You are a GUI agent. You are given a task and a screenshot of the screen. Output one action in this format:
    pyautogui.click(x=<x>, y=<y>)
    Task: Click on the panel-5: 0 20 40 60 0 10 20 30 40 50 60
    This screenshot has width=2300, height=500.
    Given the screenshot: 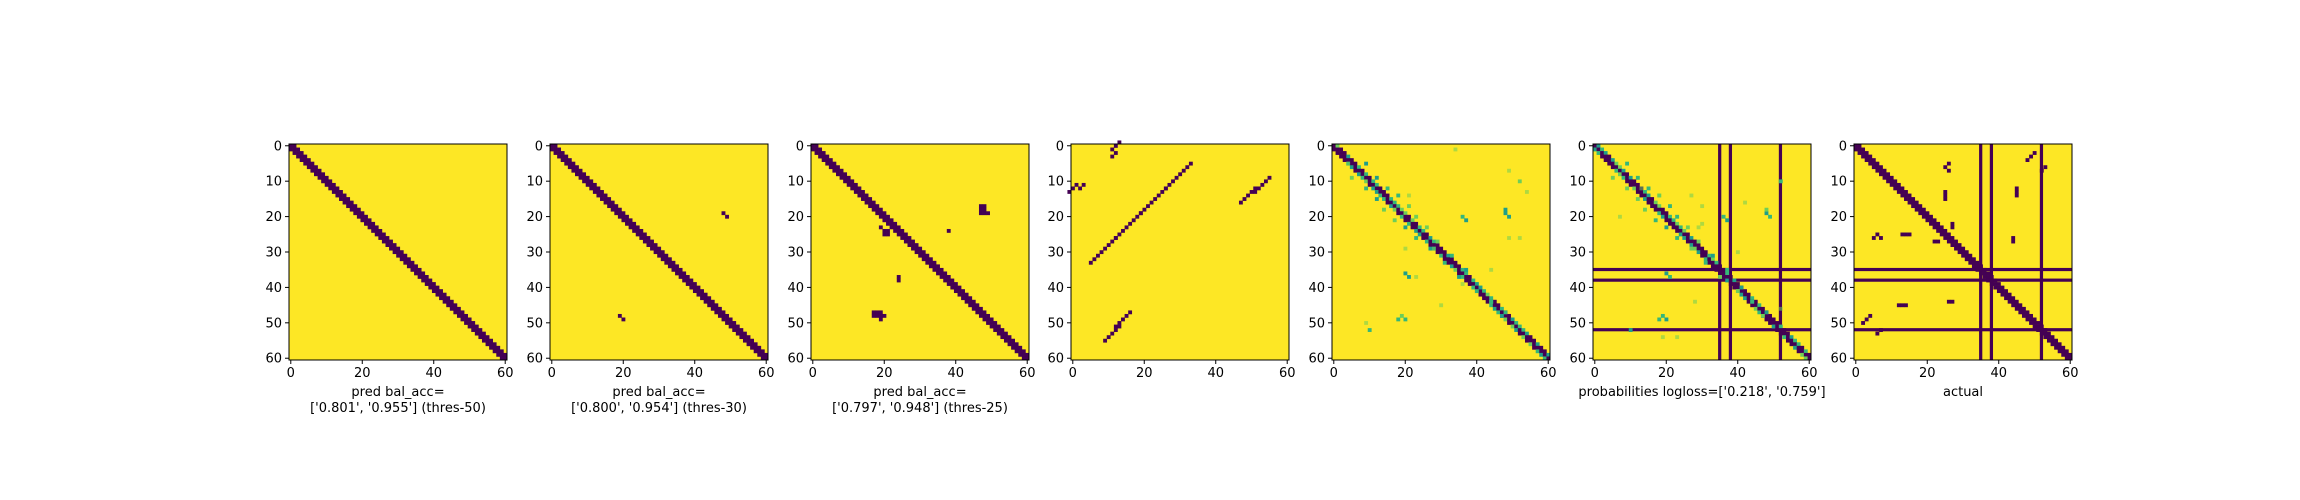 What is the action you would take?
    pyautogui.click(x=1432, y=260)
    